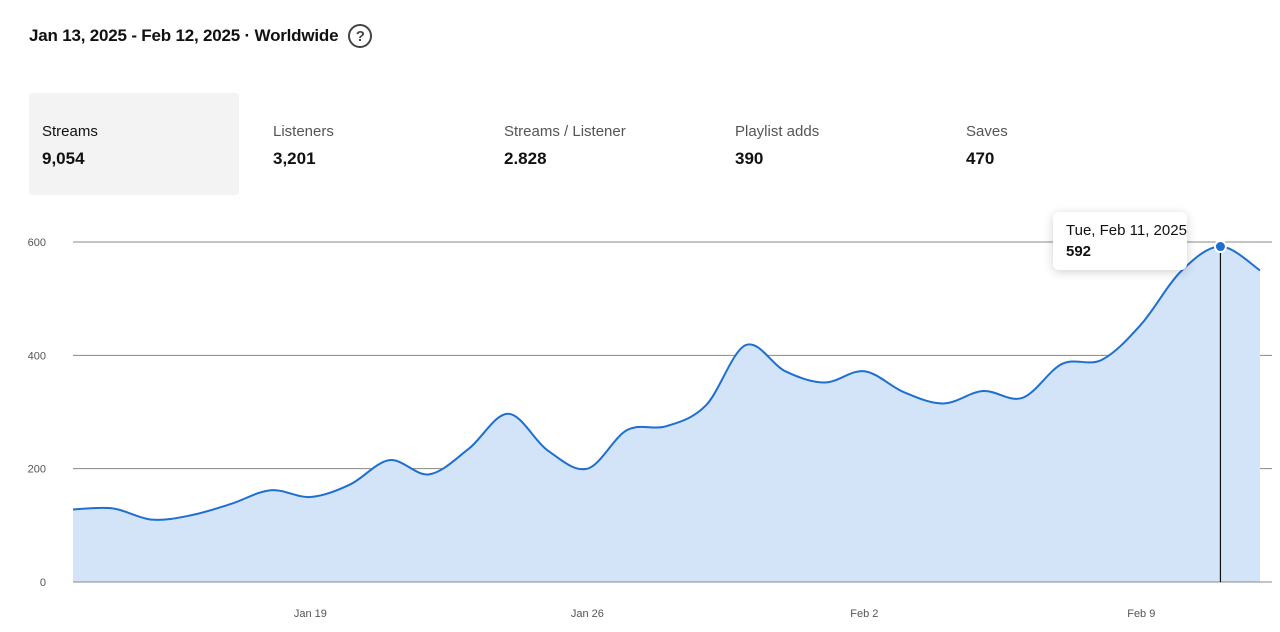  Describe the element at coordinates (596, 144) in the screenshot. I see `metric-tab-streams-per-listener: Streams / Listener 2.828` at that location.